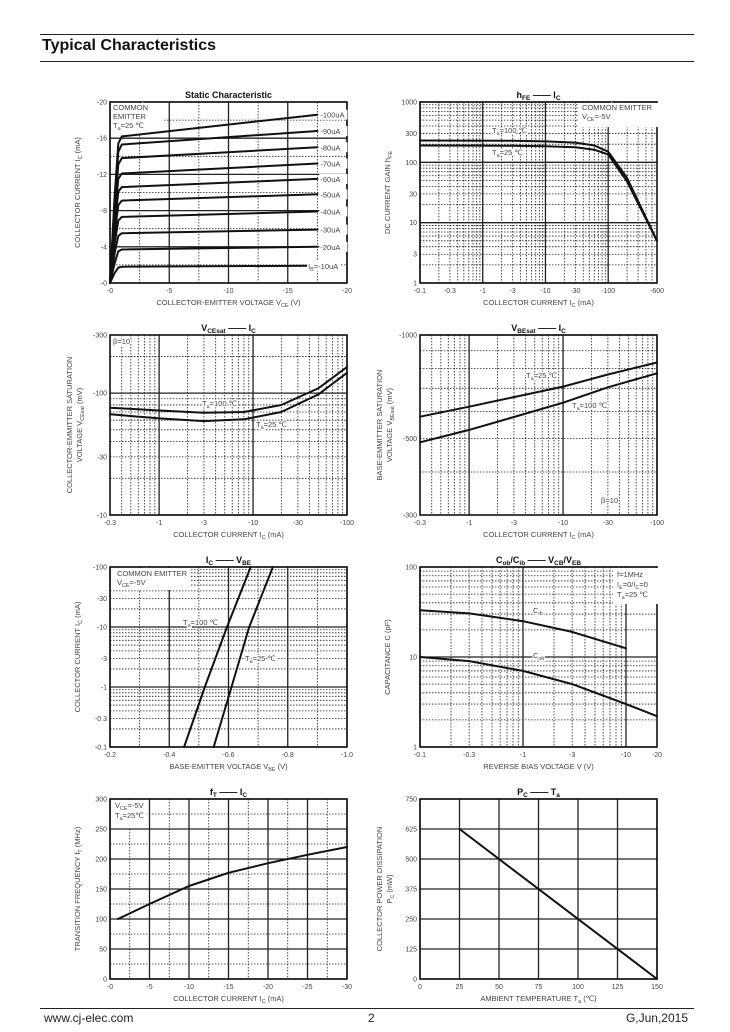  What do you see at coordinates (538, 793) in the screenshot?
I see `chart-title: PC —— Ta` at bounding box center [538, 793].